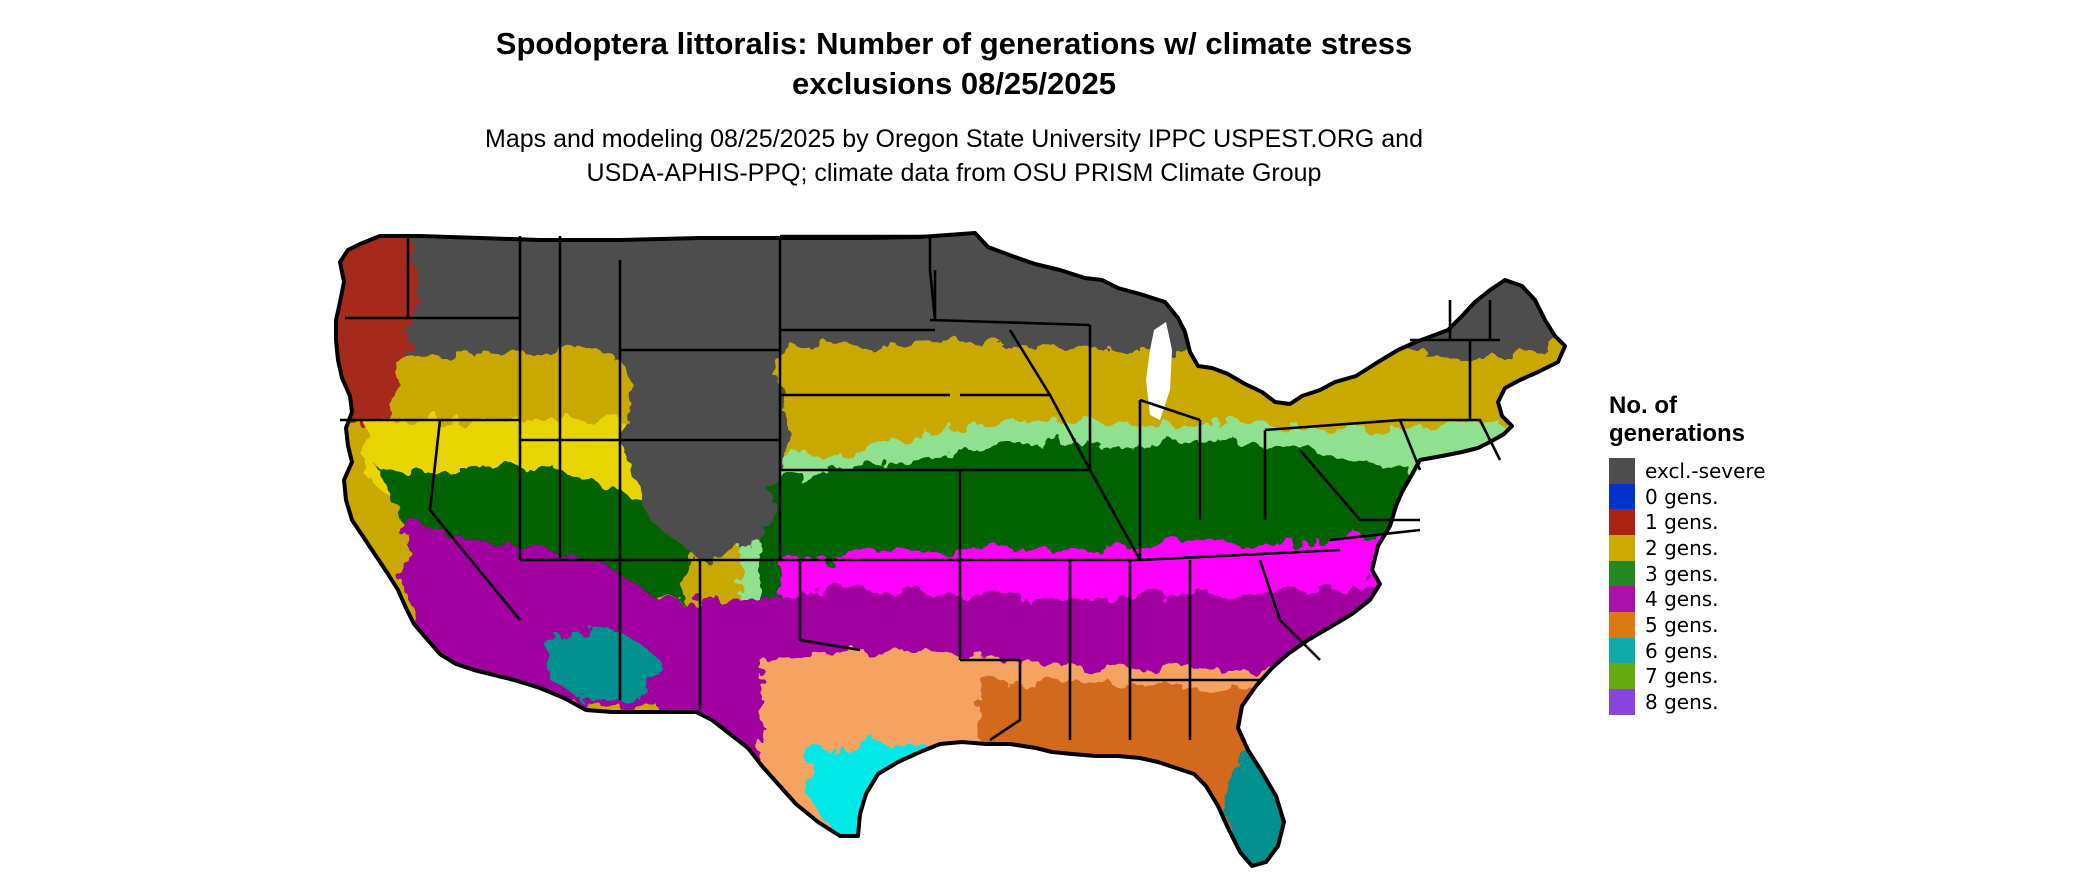 The height and width of the screenshot is (892, 2100). What do you see at coordinates (1272, 767) in the screenshot?
I see `zone-5-gens-dark` at bounding box center [1272, 767].